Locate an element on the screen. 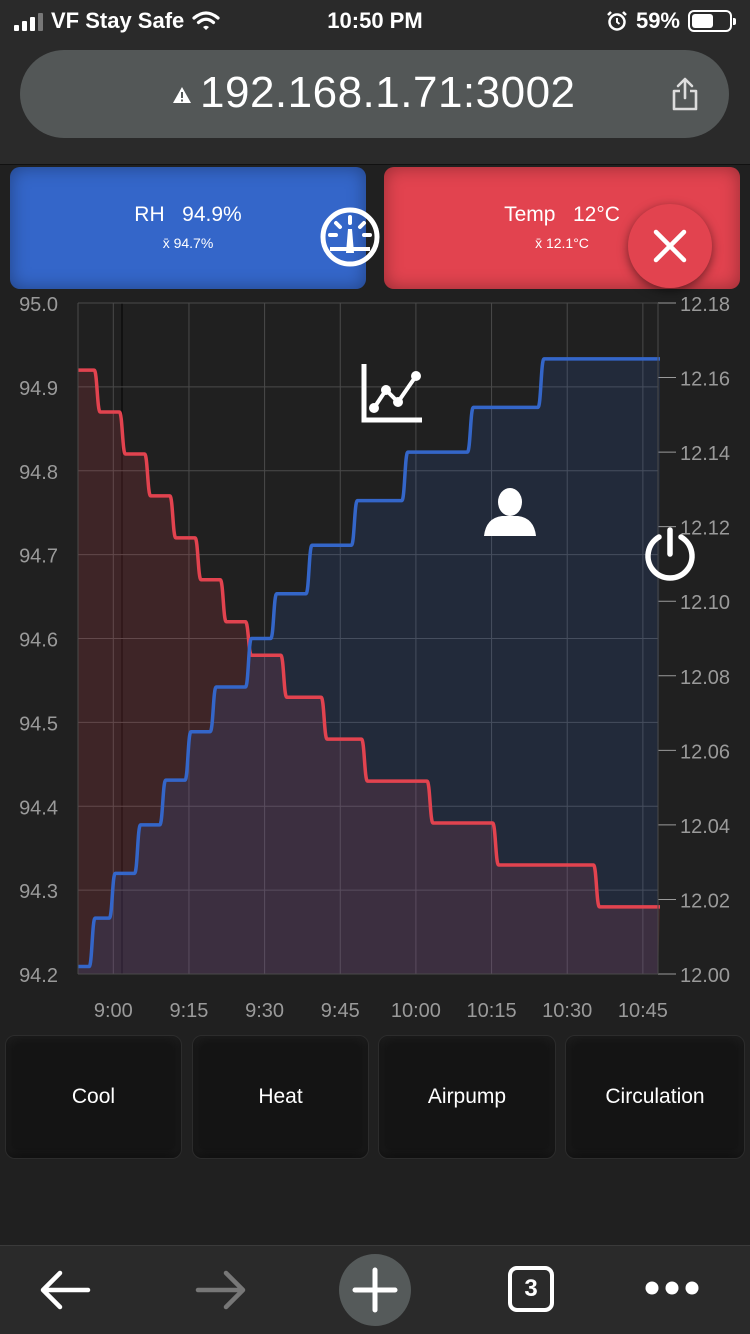 Image resolution: width=750 pixels, height=1334 pixels. signal-icon is located at coordinates (28, 21).